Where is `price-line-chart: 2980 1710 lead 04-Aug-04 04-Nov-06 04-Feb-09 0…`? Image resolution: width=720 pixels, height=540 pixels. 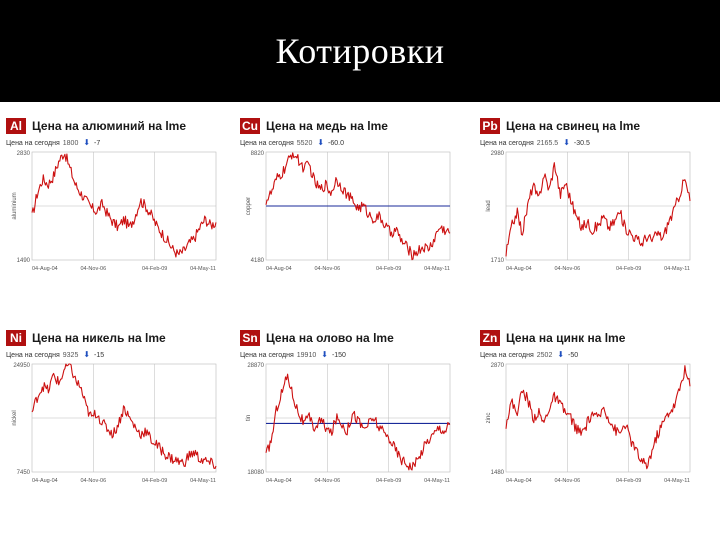
price-line-chart: 2980 1710 lead 04-Aug-04 04-Nov-06 04-Feb-09 0… is located at coordinates (588, 211).